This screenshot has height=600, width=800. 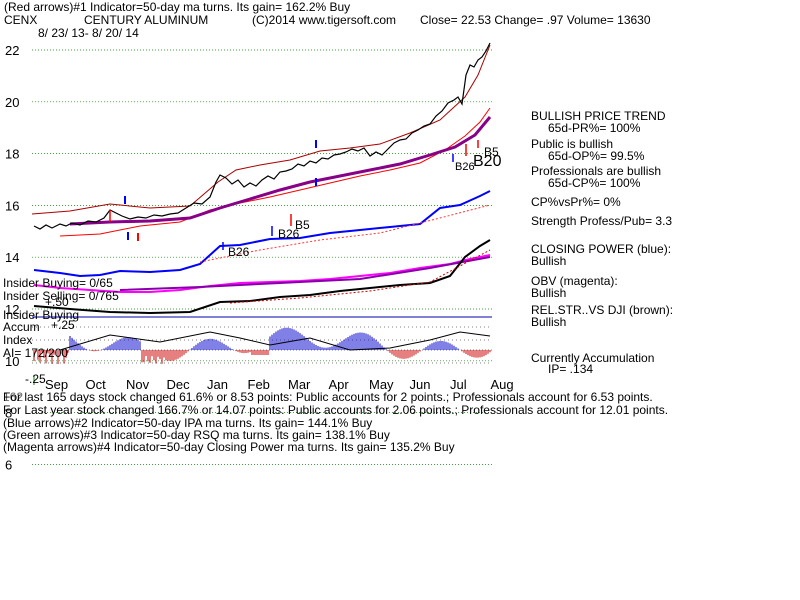 What do you see at coordinates (179, 384) in the screenshot?
I see `x-tick-label: Dec` at bounding box center [179, 384].